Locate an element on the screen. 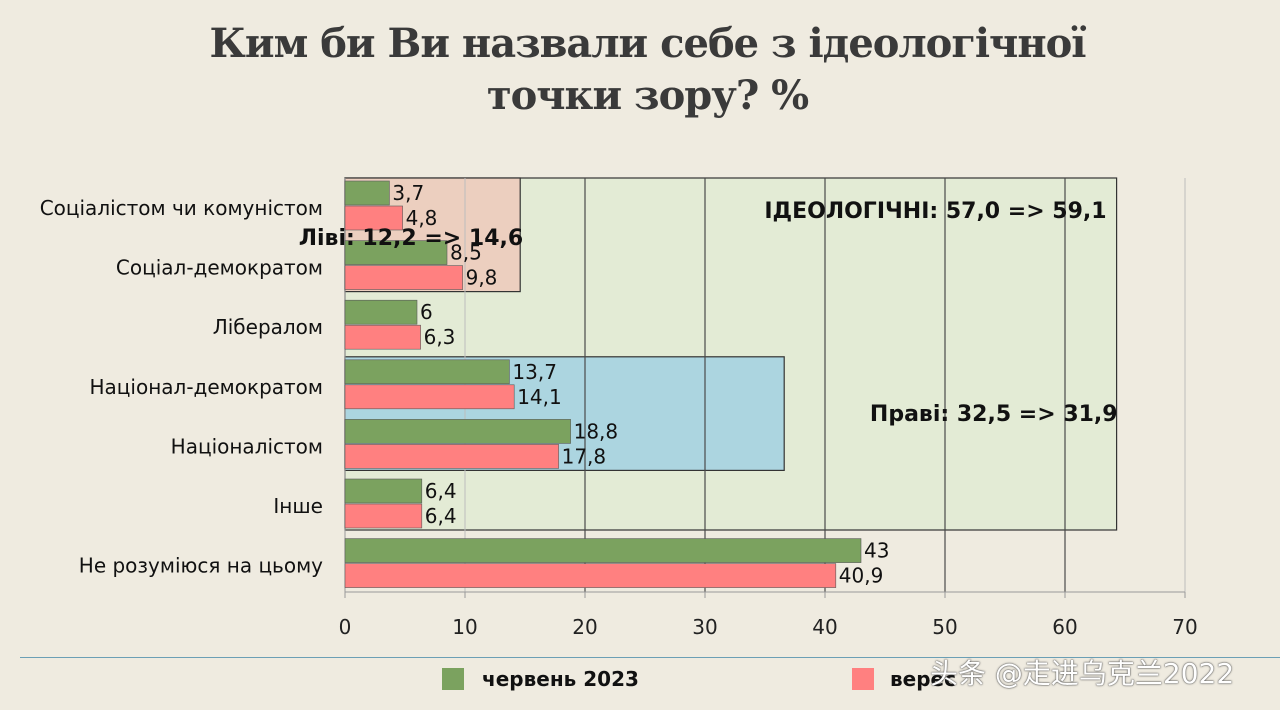 This screenshot has height=710, width=1280. x-tick-label-60: 60 is located at coordinates (1064, 627).